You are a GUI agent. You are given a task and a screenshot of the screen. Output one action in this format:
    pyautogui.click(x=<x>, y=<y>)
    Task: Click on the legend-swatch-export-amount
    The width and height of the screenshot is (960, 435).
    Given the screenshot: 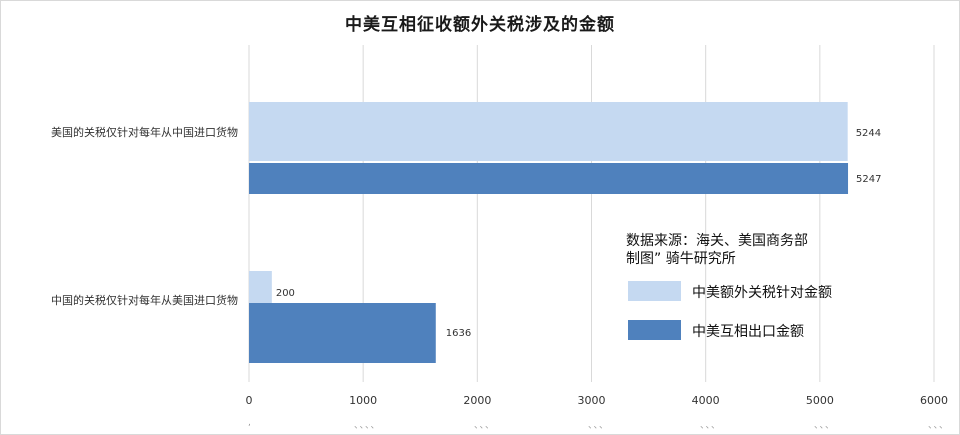 What is the action you would take?
    pyautogui.click(x=654, y=330)
    